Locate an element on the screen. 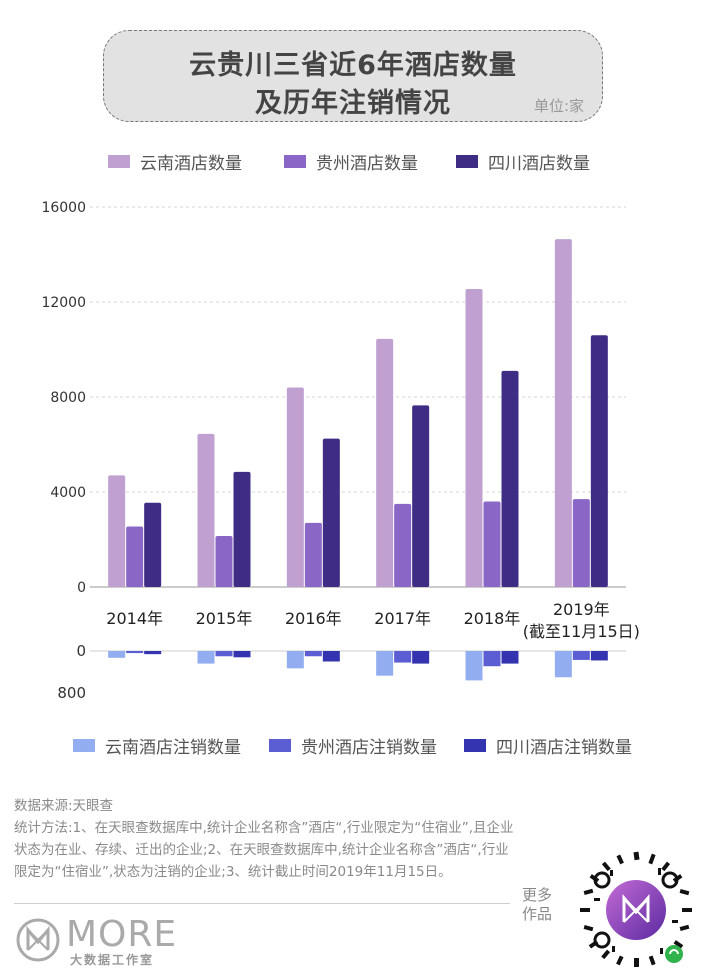  x-tick-note: (截至11月15日) is located at coordinates (581, 631).